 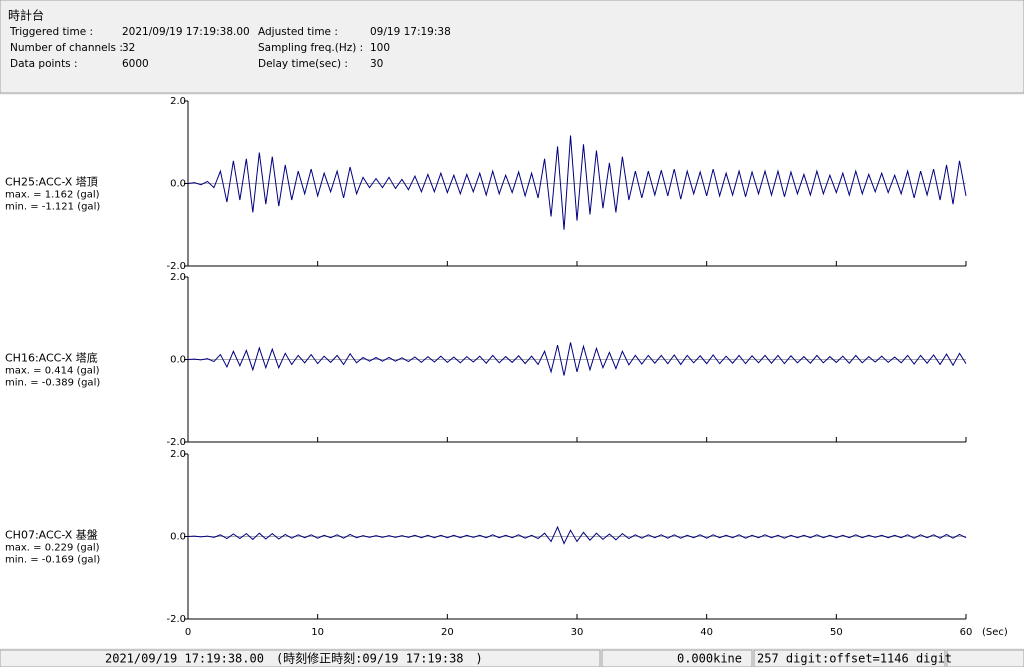 I want to click on field-value: 6000, so click(x=135, y=64).